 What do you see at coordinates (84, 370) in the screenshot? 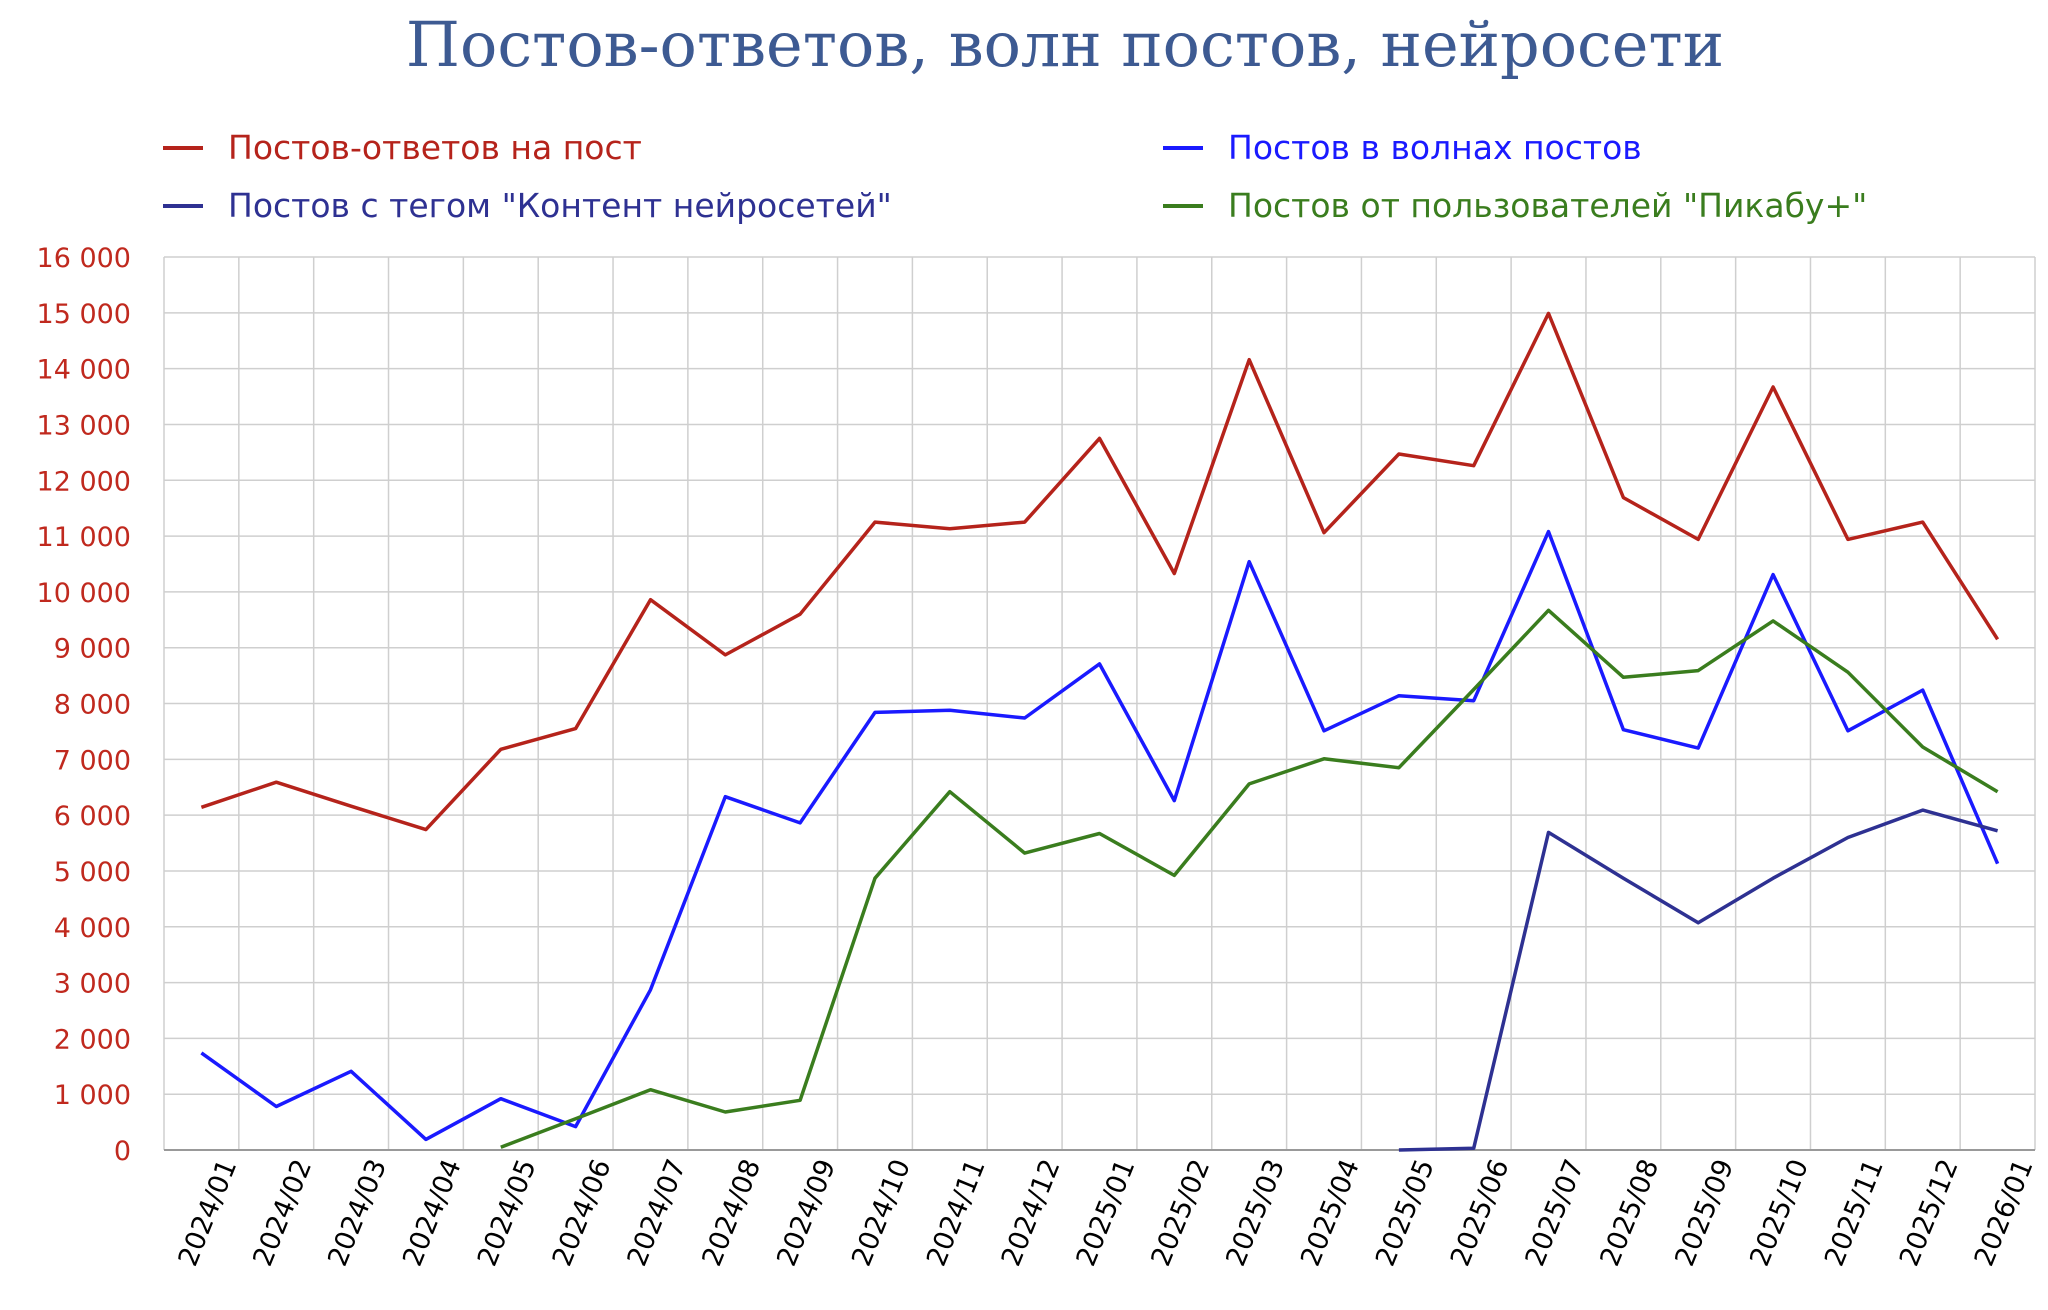
I see `y-tick-label: 14 000` at bounding box center [84, 370].